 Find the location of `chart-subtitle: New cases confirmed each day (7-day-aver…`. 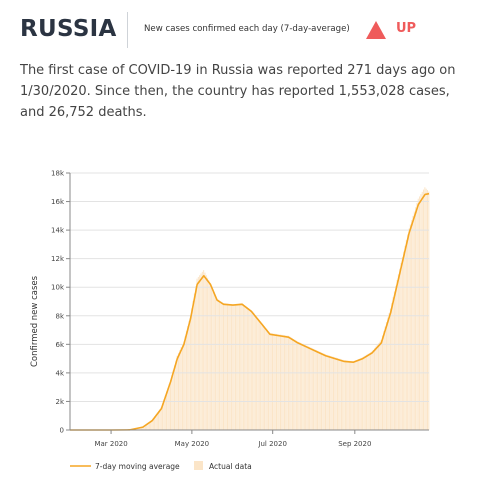

chart-subtitle: New cases confirmed each day (7-day-aver… is located at coordinates (247, 29).